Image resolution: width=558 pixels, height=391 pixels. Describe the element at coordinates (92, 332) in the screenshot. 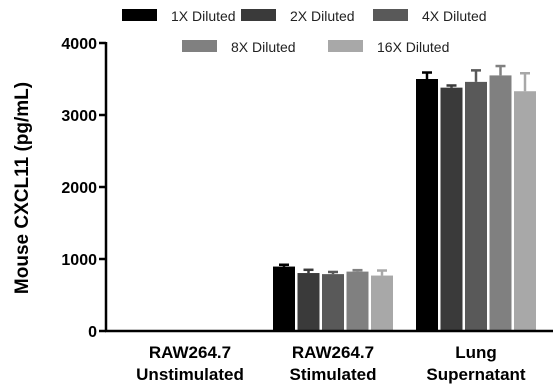

I see `y-tick-label: 0` at that location.